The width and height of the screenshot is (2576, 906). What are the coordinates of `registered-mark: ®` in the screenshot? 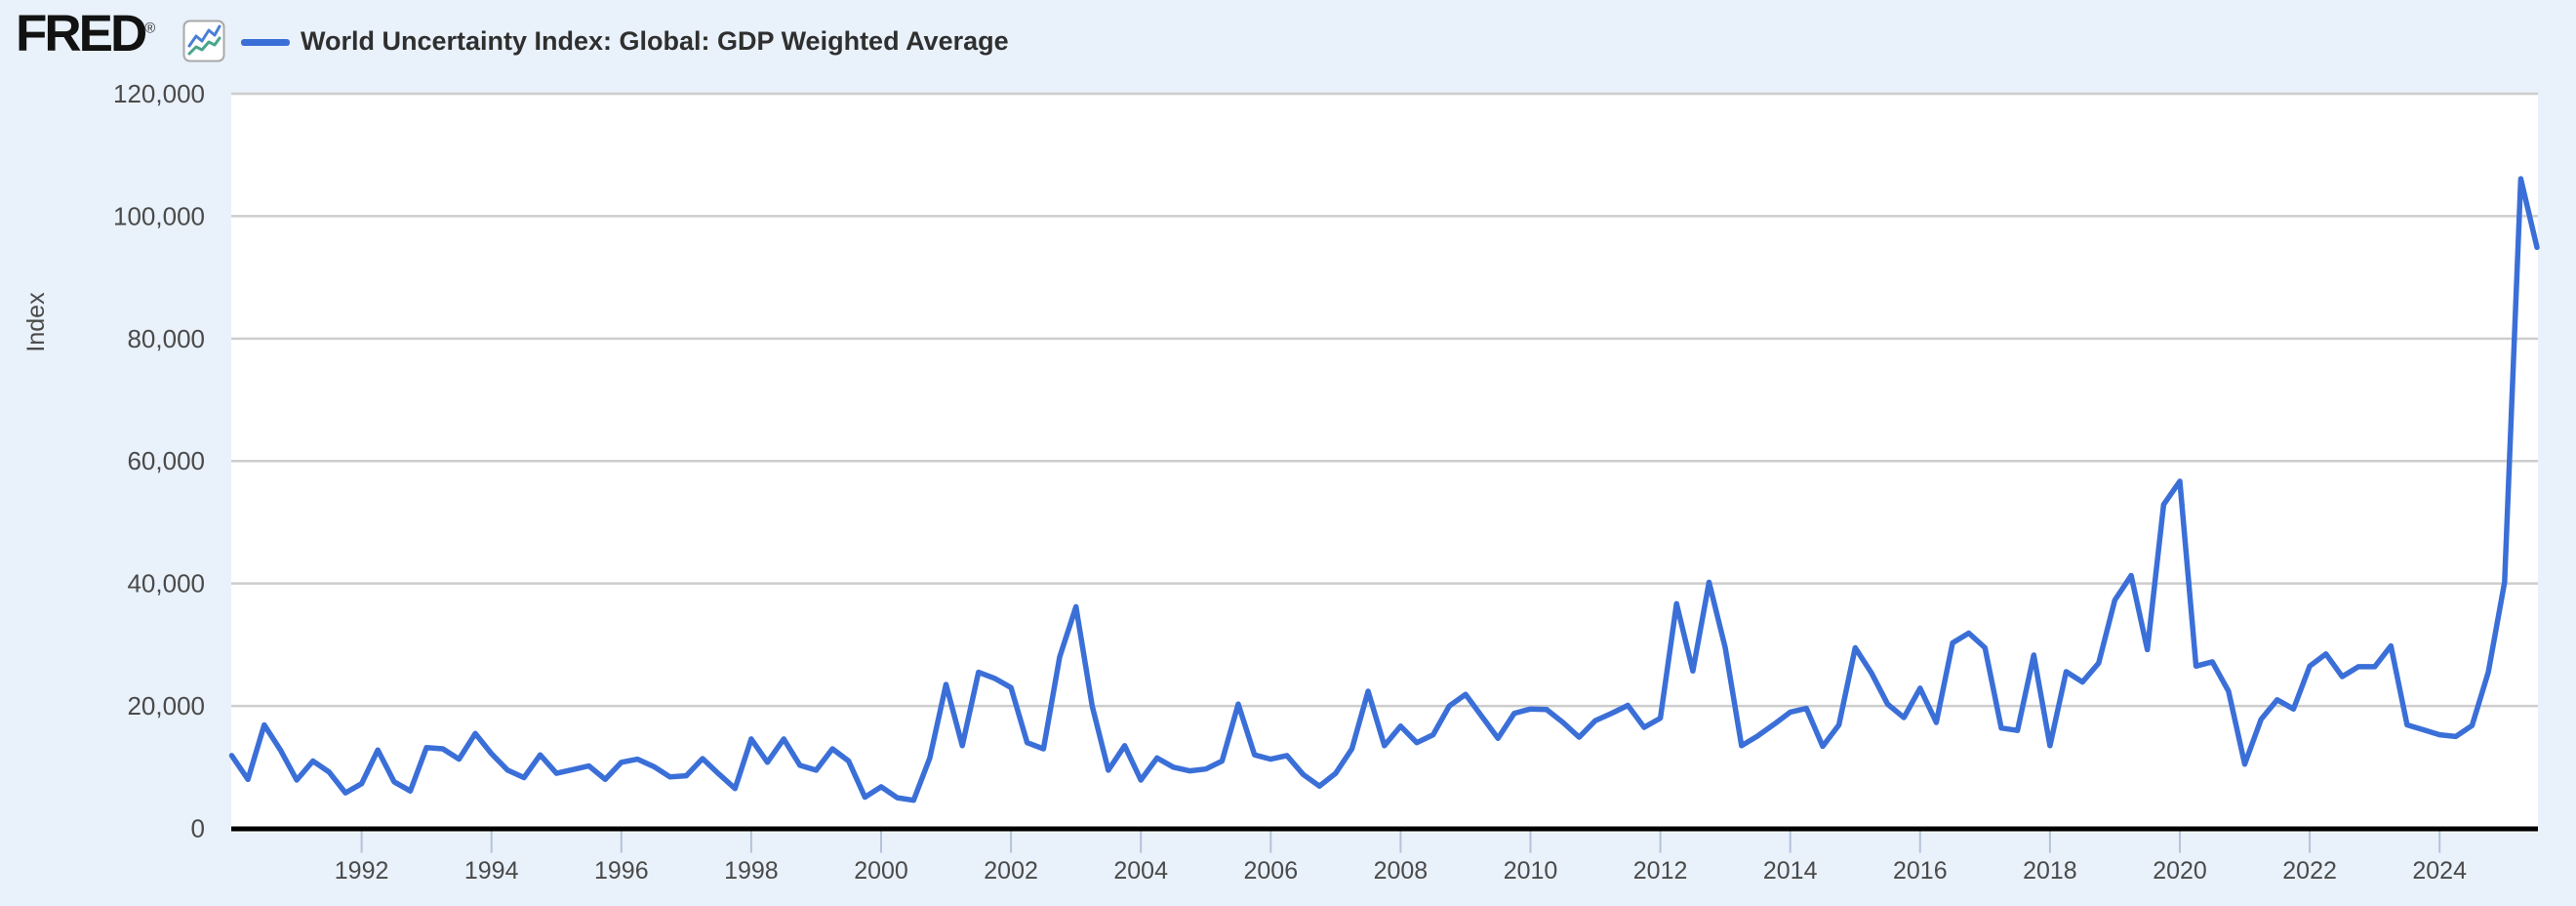 It's located at (150, 28).